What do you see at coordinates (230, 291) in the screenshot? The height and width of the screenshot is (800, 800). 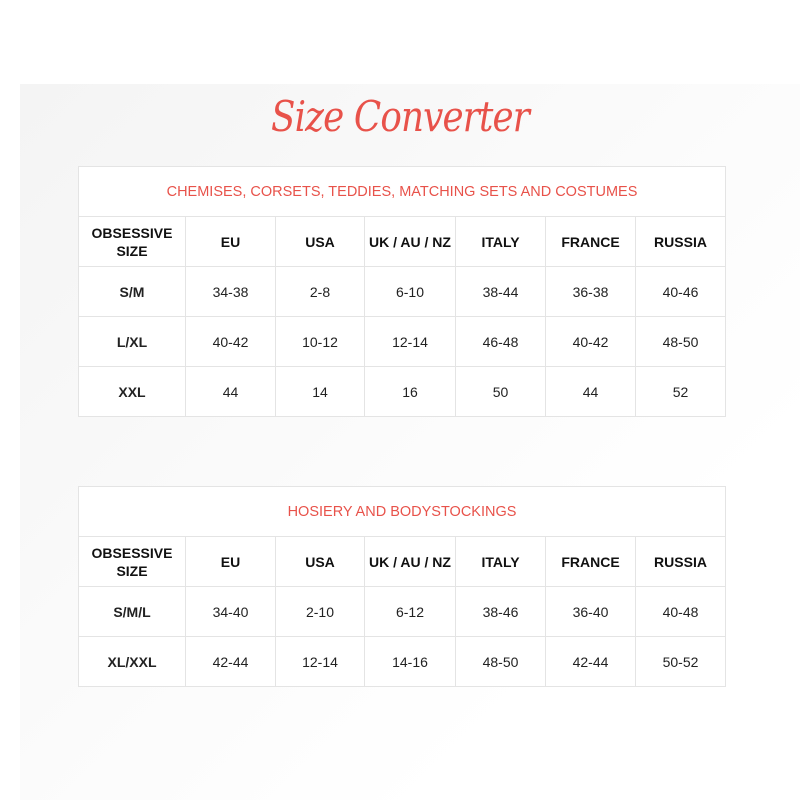 I see `size-value: 34-38` at bounding box center [230, 291].